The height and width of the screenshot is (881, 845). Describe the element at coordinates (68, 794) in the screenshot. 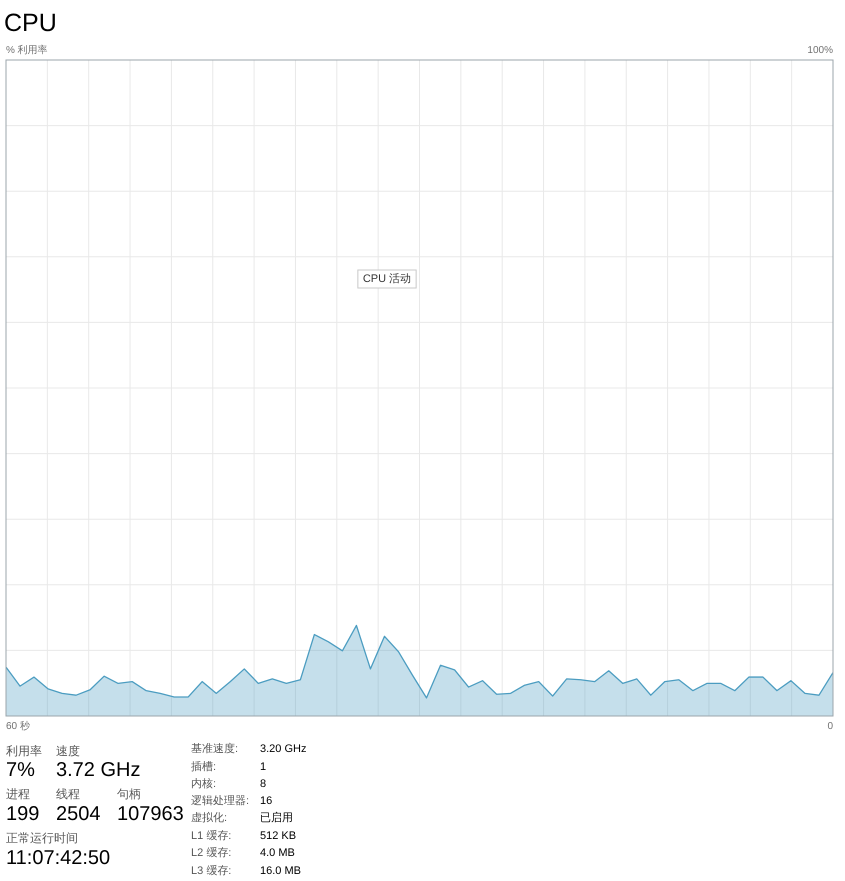

I see `text: 线程` at that location.